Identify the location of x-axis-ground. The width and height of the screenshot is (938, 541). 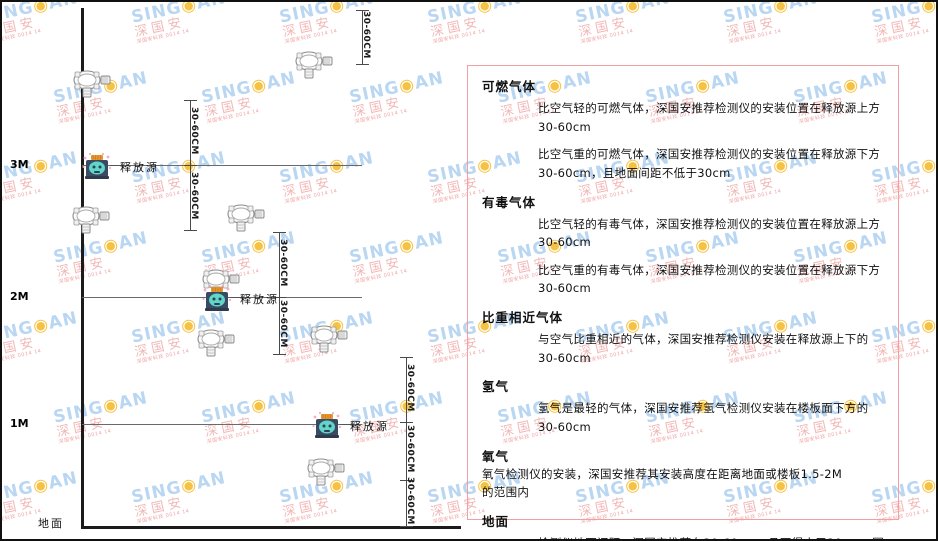
(271, 527).